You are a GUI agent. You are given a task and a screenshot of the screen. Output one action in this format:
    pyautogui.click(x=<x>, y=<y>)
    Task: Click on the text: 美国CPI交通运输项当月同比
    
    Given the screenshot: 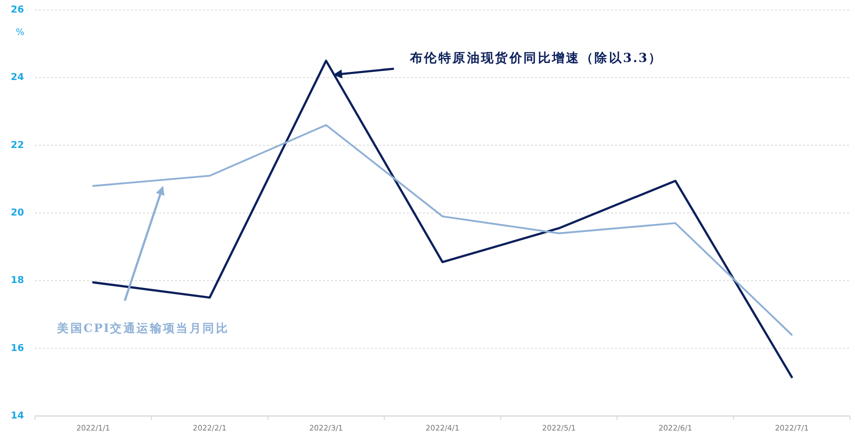 What is the action you would take?
    pyautogui.click(x=143, y=327)
    